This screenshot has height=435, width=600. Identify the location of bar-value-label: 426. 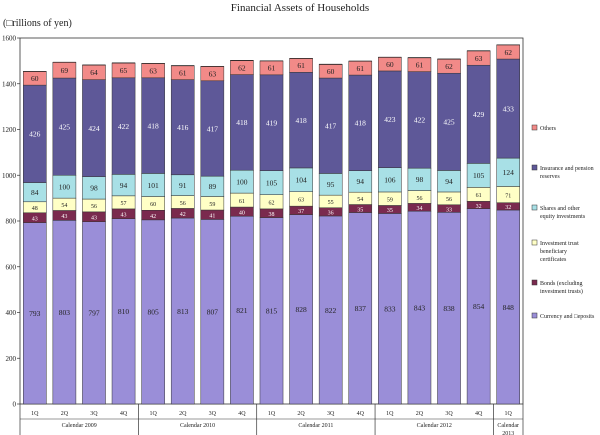
(35, 134).